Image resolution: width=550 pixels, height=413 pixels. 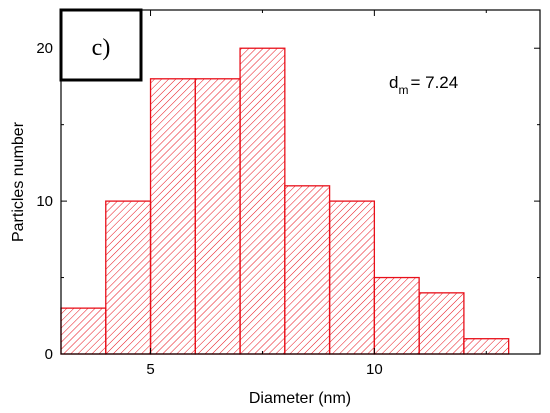 What do you see at coordinates (150, 369) in the screenshot?
I see `x-tick-label: 5` at bounding box center [150, 369].